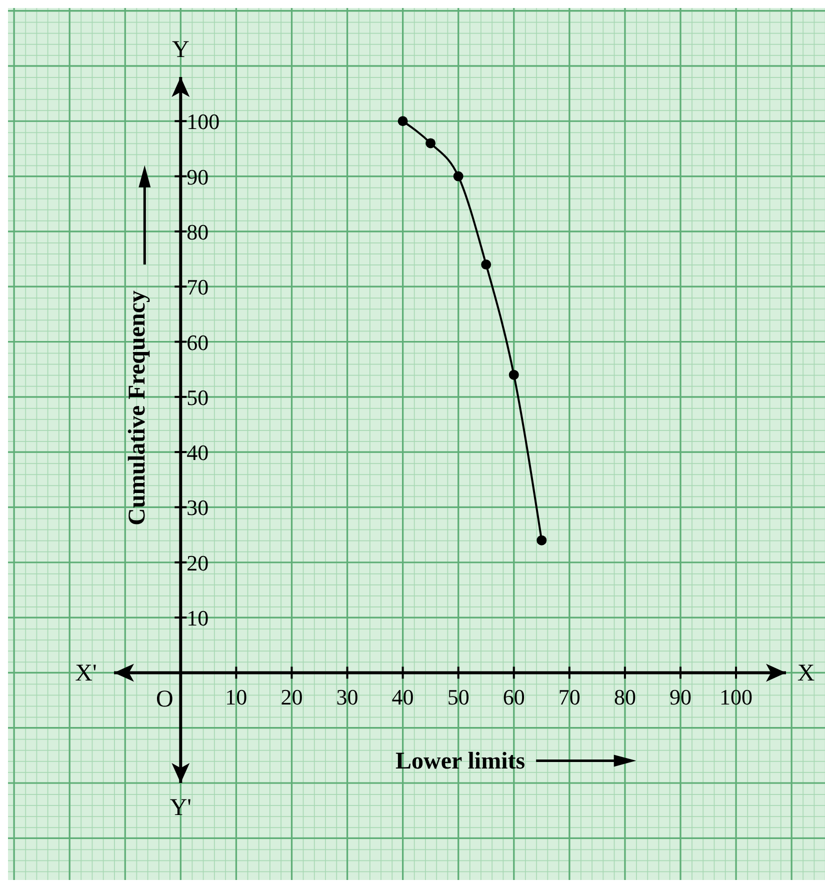  What do you see at coordinates (197, 618) in the screenshot?
I see `y-tick-label: 10` at bounding box center [197, 618].